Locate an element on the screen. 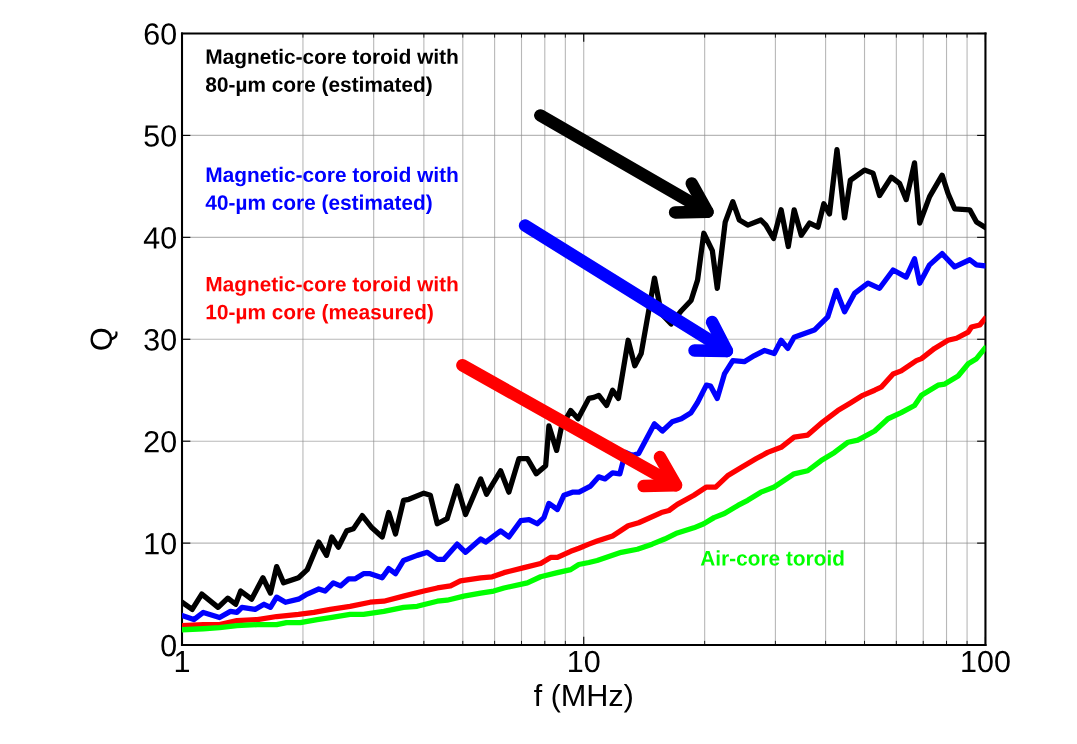 This screenshot has width=1077, height=744. x-tick-label: 1 is located at coordinates (182, 662).